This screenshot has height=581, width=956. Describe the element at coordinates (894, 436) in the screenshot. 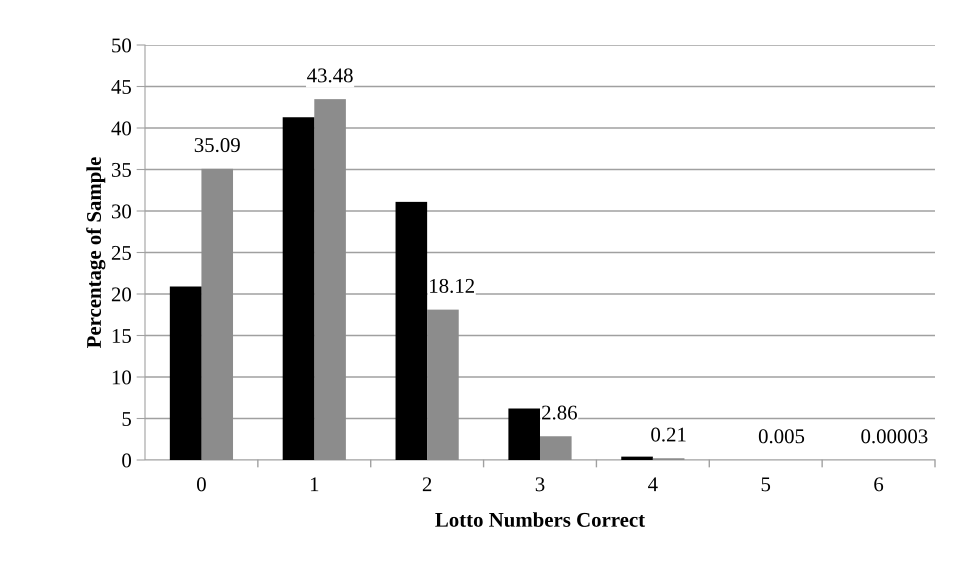

I see `data-label: 0.00003` at that location.